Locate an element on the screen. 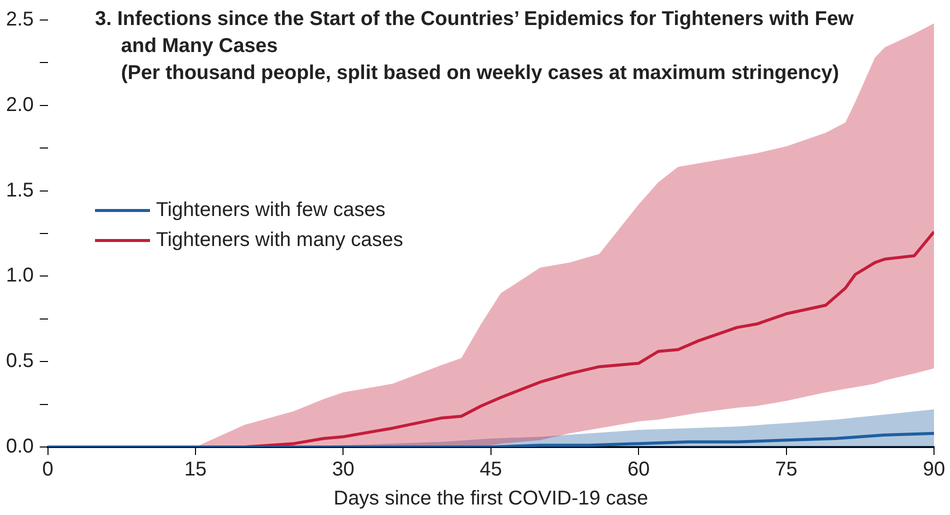 The width and height of the screenshot is (950, 515). y-tick-label: 2.0 is located at coordinates (20, 105).